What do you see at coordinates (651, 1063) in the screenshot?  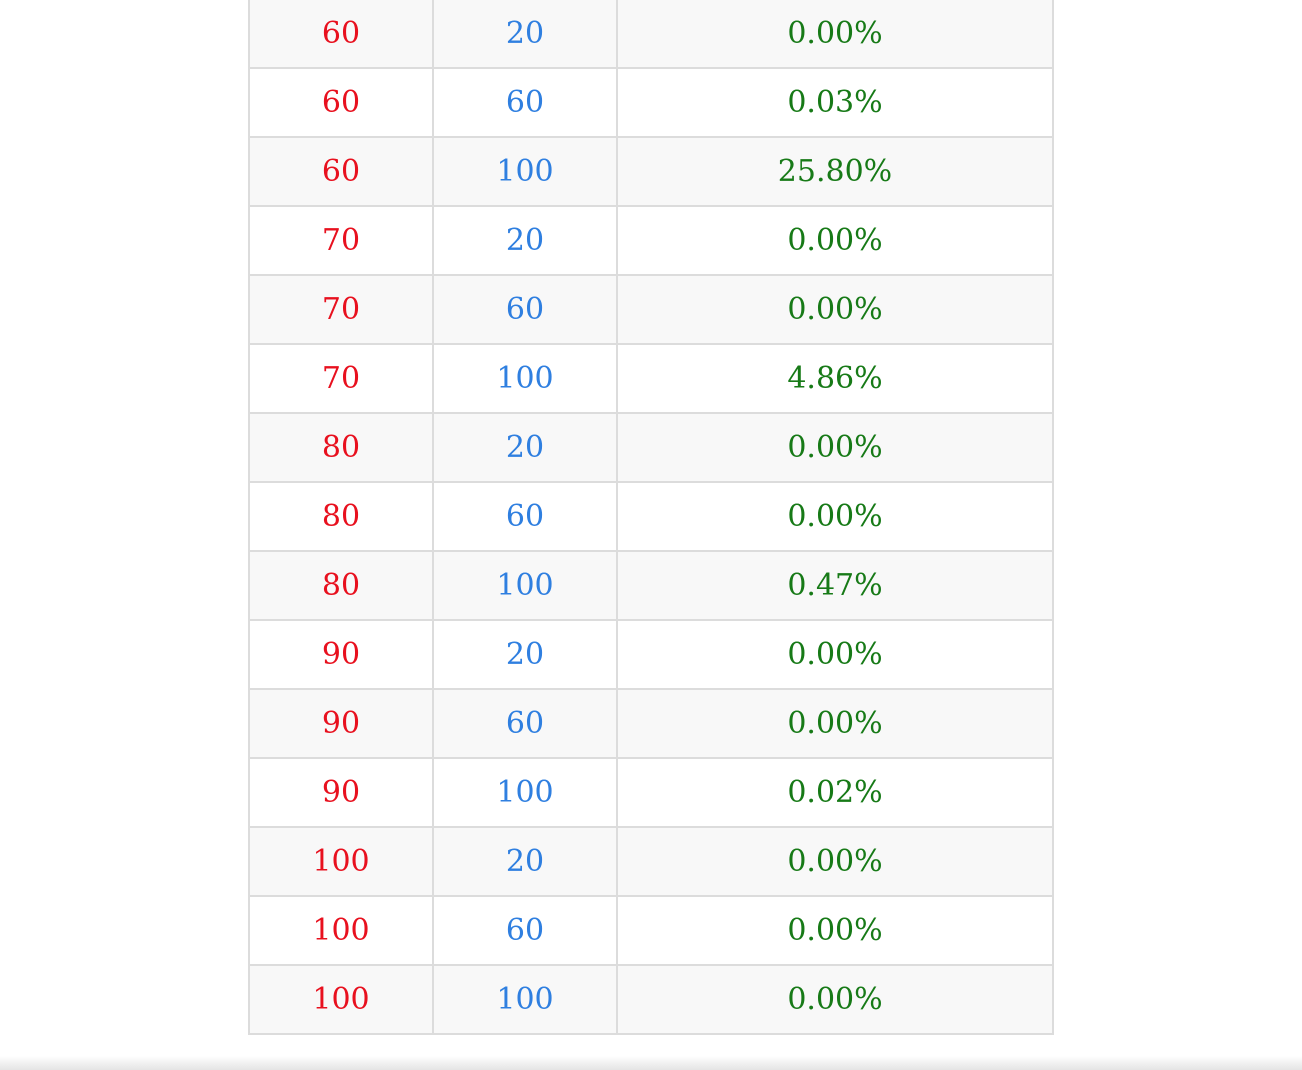 I see `page-bottom-shadow` at bounding box center [651, 1063].